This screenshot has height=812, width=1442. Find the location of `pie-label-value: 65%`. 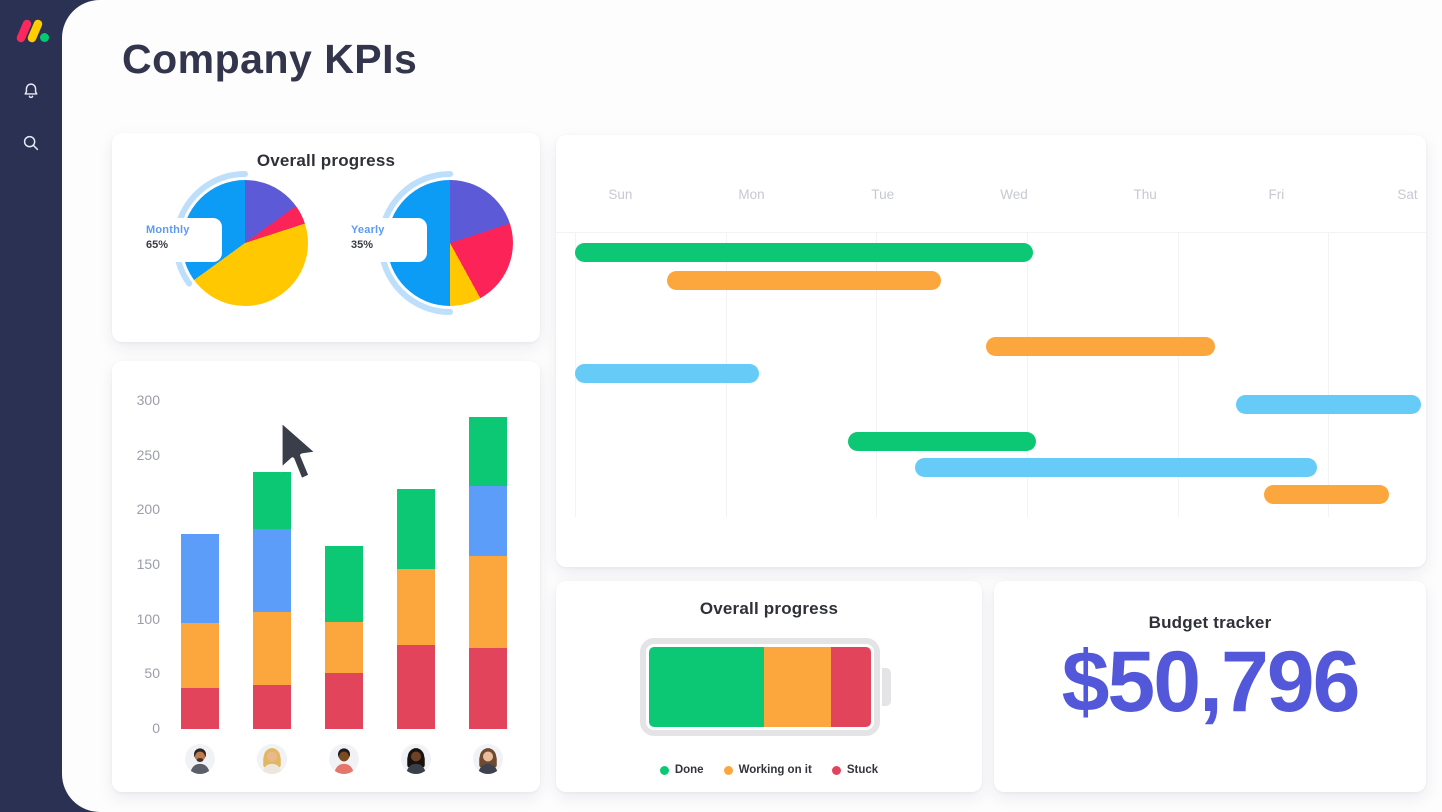

pie-label-value: 65% is located at coordinates (157, 245).